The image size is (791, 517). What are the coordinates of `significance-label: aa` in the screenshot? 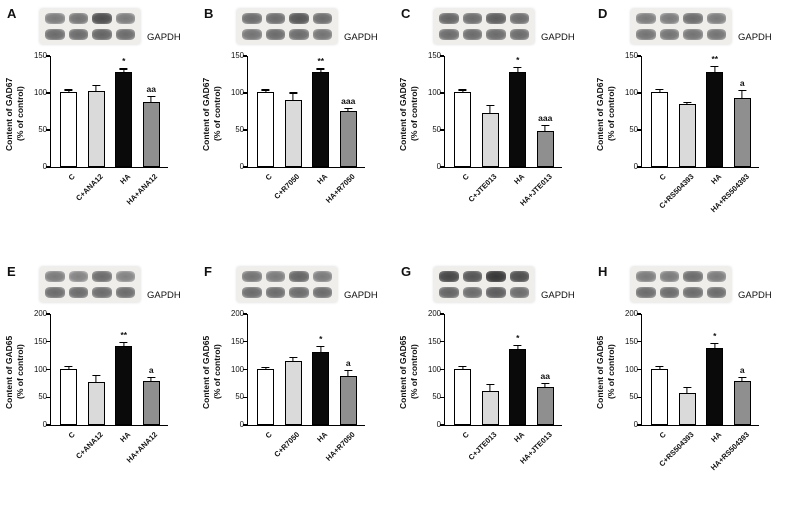 It's located at (545, 376).